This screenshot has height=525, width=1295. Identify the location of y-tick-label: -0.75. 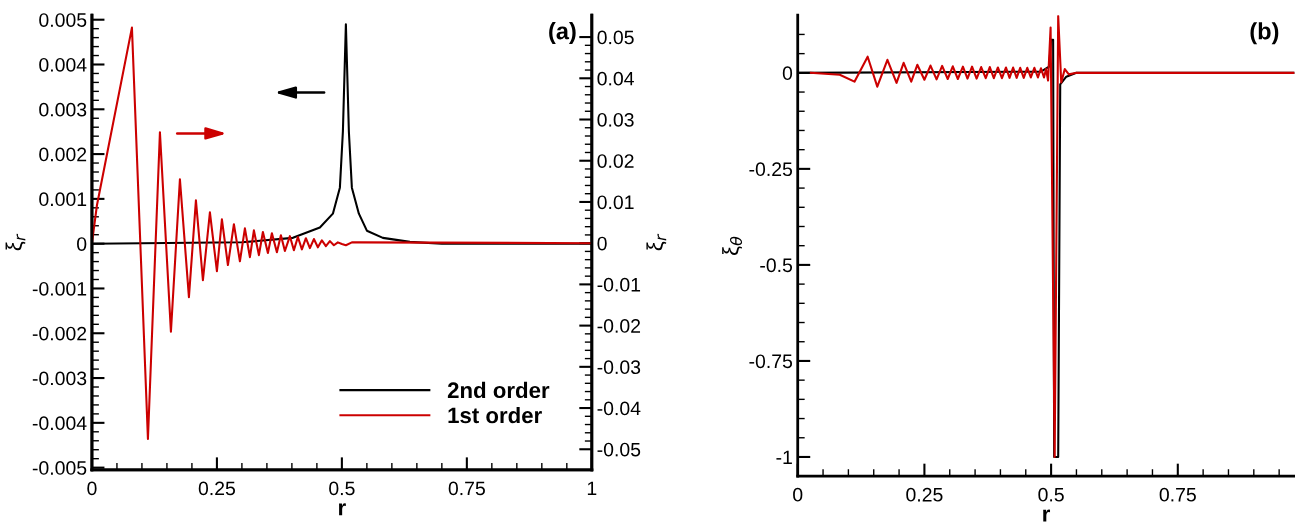
(771, 361).